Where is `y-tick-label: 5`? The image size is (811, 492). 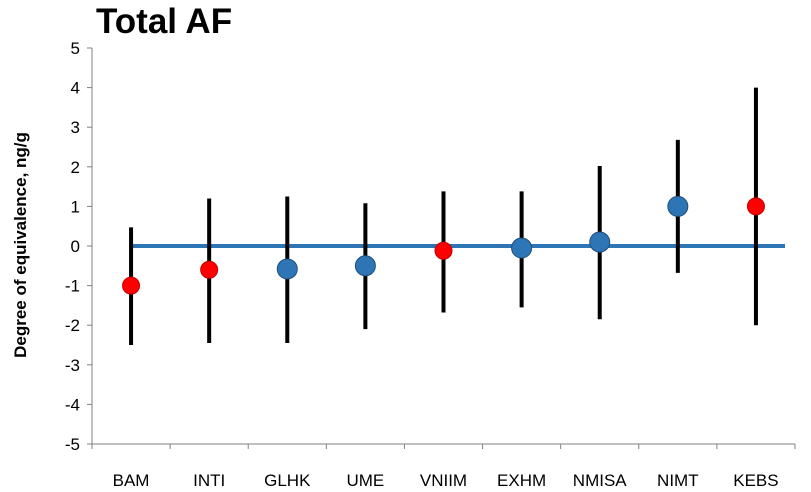 y-tick-label: 5 is located at coordinates (75, 48).